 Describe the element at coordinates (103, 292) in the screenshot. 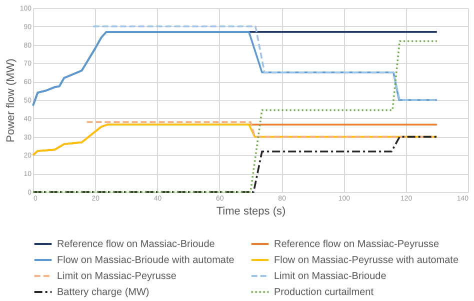

I see `legend-label: Battery charge (MW)` at that location.